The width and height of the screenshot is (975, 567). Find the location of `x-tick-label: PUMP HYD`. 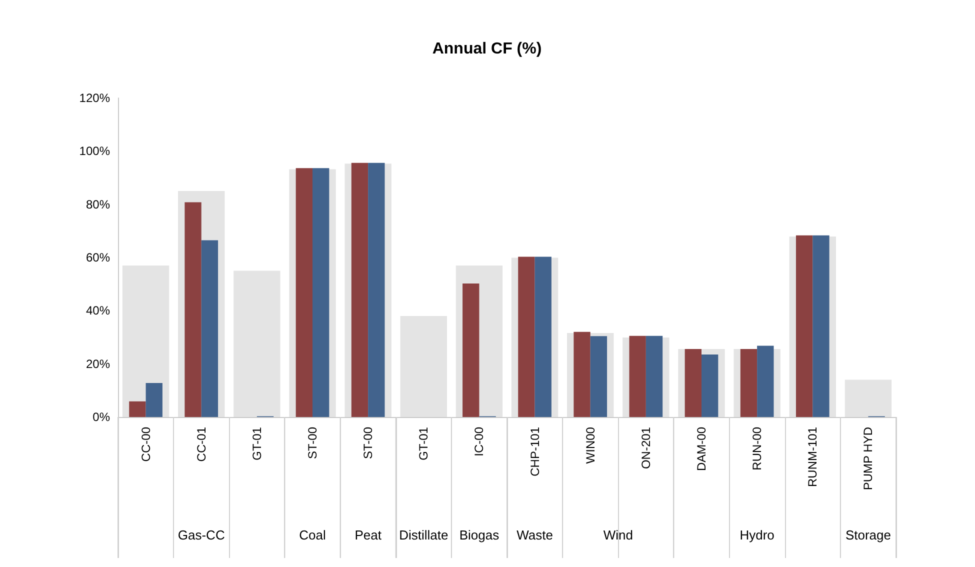

x-tick-label: PUMP HYD is located at coordinates (868, 458).